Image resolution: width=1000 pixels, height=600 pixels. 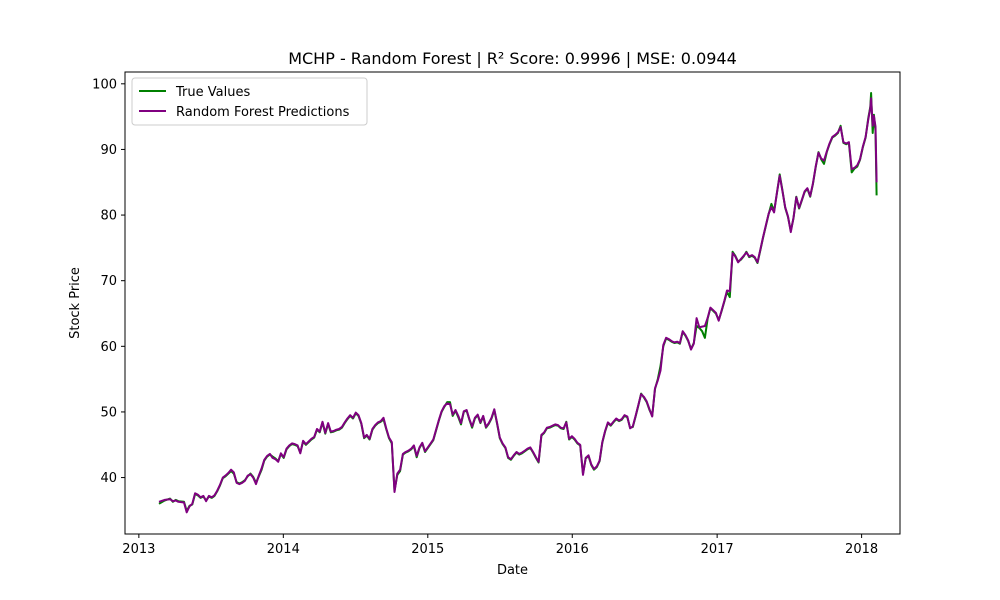 What do you see at coordinates (104, 84) in the screenshot?
I see `y-tick-label: 100` at bounding box center [104, 84].